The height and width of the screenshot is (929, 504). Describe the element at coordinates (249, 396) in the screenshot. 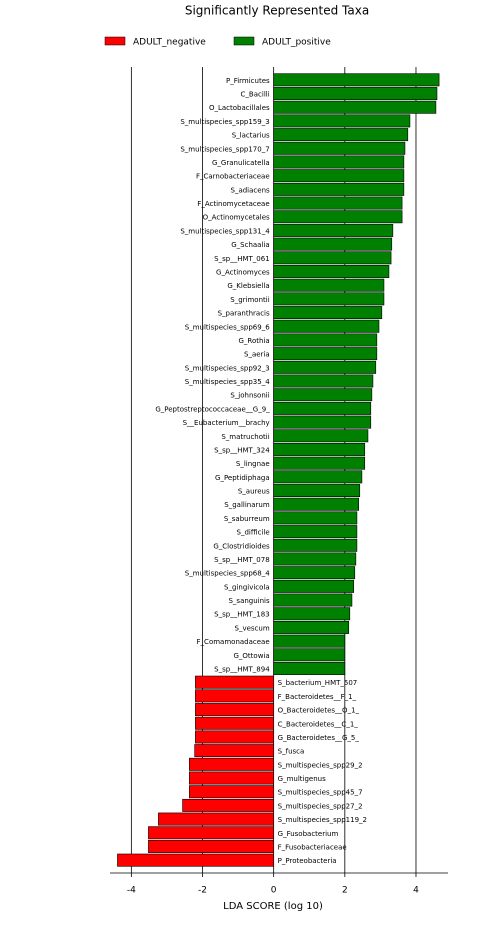

I see `y-category-label: S_johnsonii` at that location.